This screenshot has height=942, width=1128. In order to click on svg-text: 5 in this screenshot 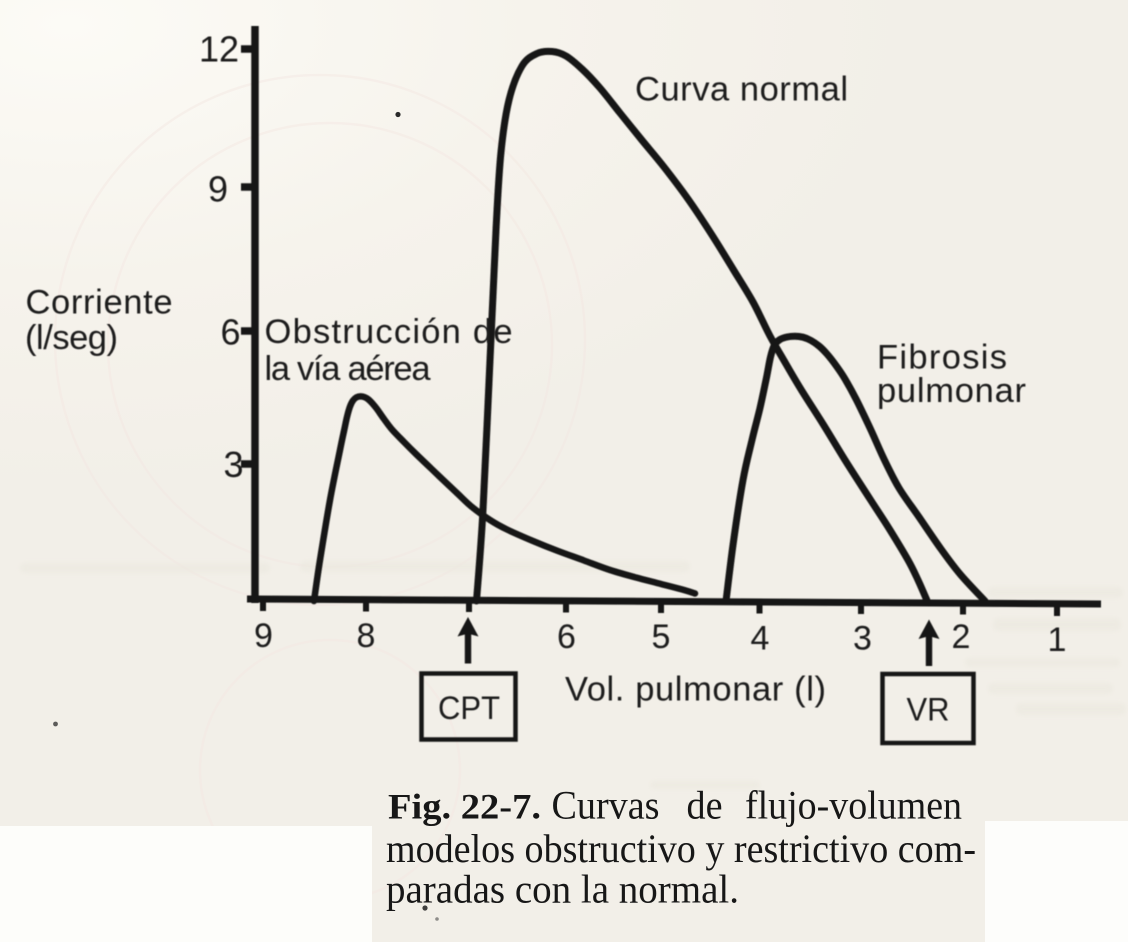, I will do `click(661, 637)`.